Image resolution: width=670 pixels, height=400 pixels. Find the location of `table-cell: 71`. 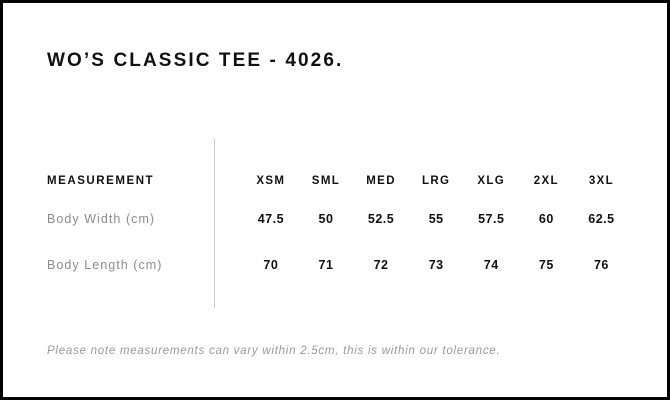

table-cell: 71 is located at coordinates (325, 265).